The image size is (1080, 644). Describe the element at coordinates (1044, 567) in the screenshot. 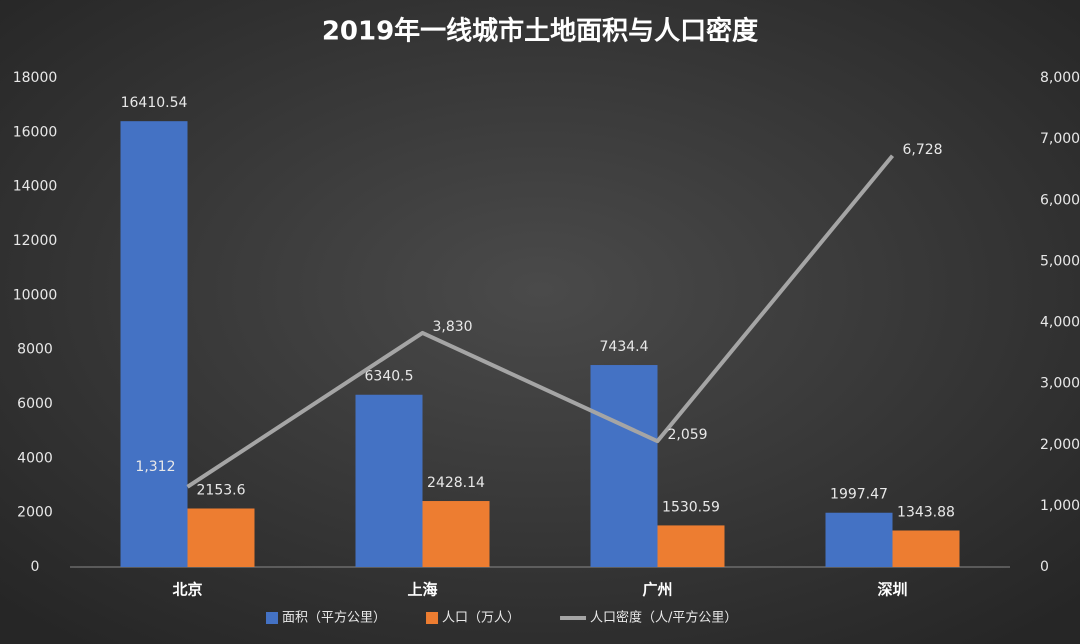

I see `y2-tick-label: 0` at that location.